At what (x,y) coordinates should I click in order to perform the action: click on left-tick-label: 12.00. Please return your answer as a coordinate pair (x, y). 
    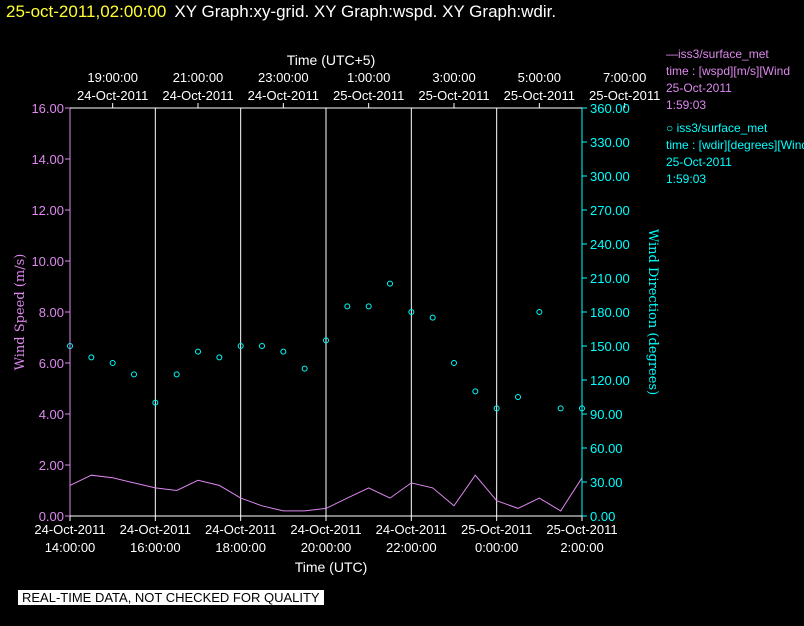
    Looking at the image, I should click on (47, 210).